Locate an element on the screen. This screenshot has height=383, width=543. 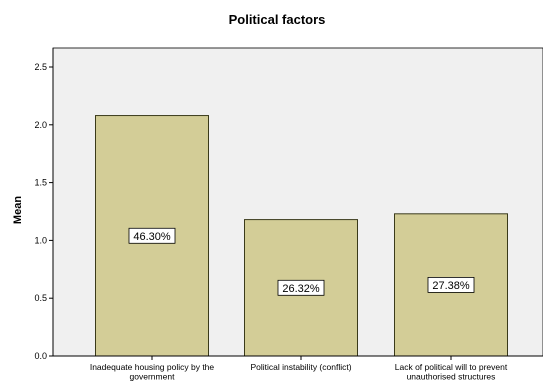
y-tick-label: 1.5 is located at coordinates (40, 183).